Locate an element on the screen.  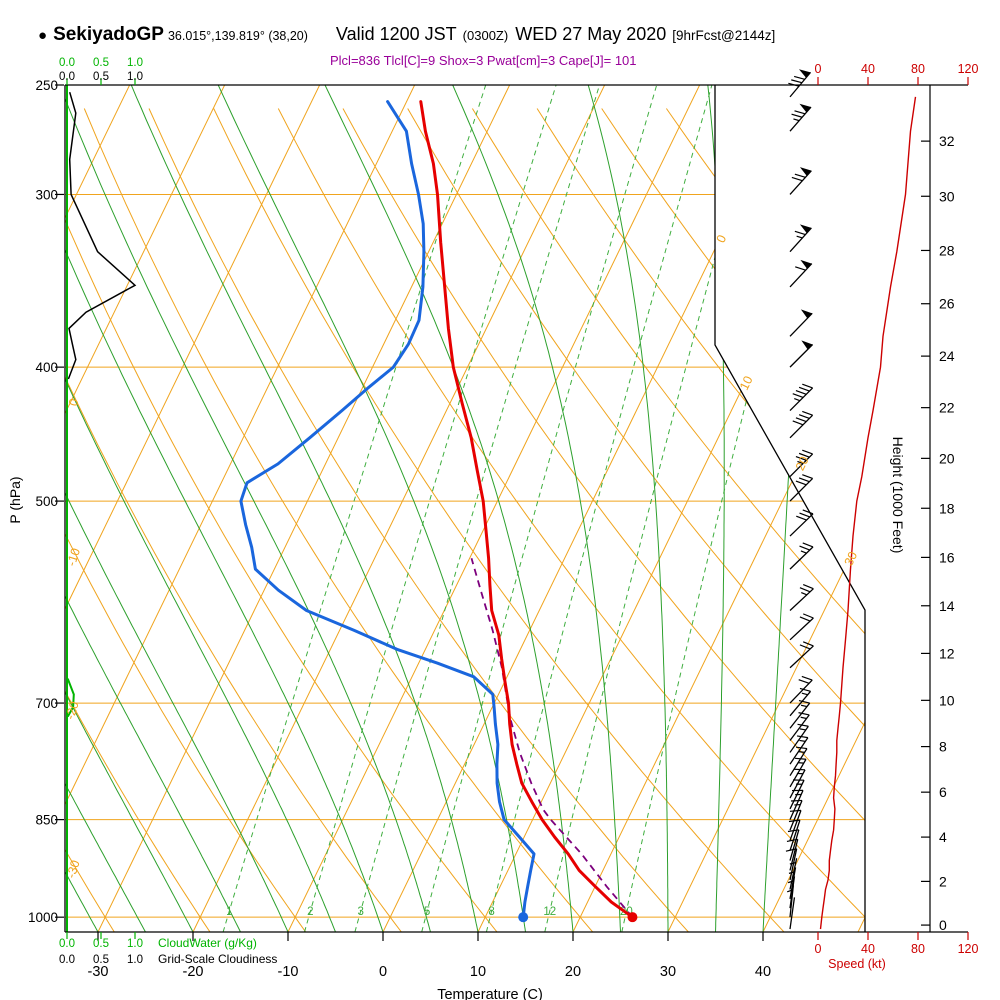
temp-axis-title: Temperature (C) is located at coordinates (490, 993).